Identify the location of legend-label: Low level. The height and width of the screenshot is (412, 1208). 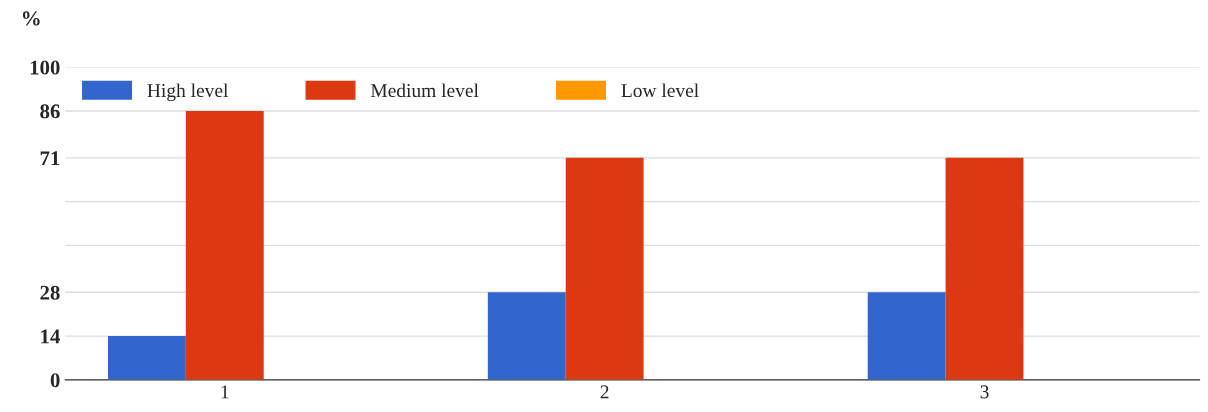
(660, 90).